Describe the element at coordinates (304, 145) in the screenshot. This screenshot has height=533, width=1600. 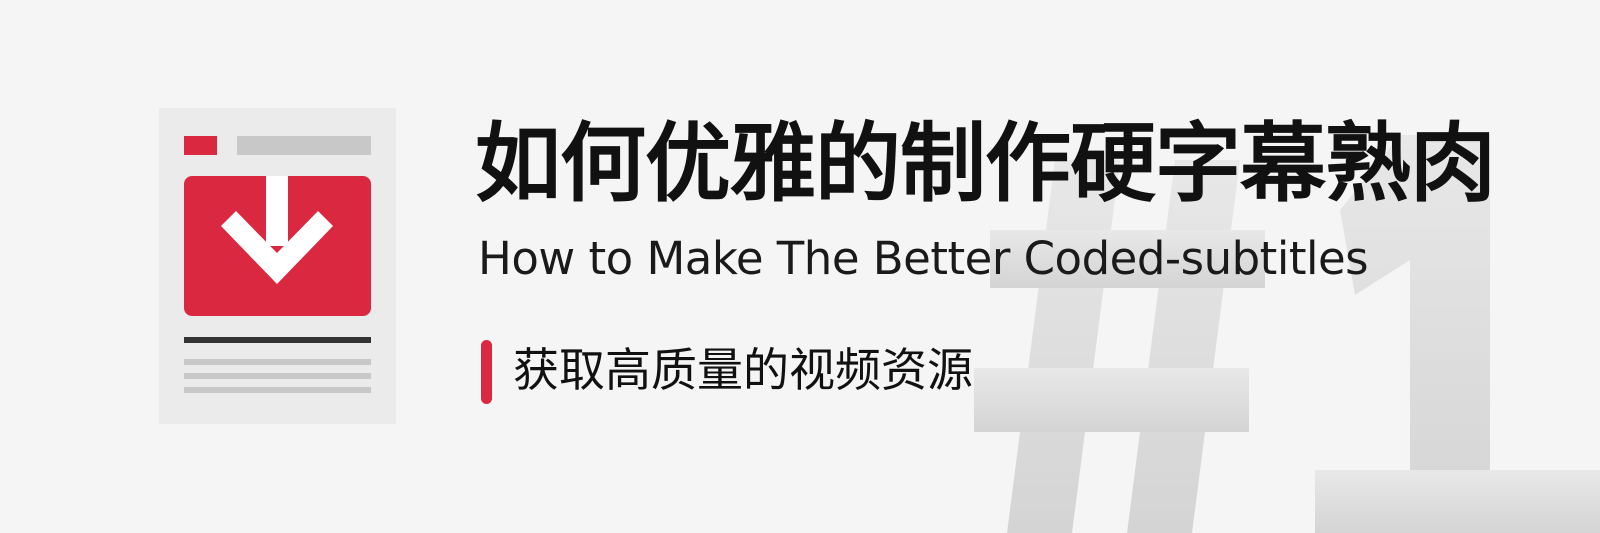
I see `document-header-line` at that location.